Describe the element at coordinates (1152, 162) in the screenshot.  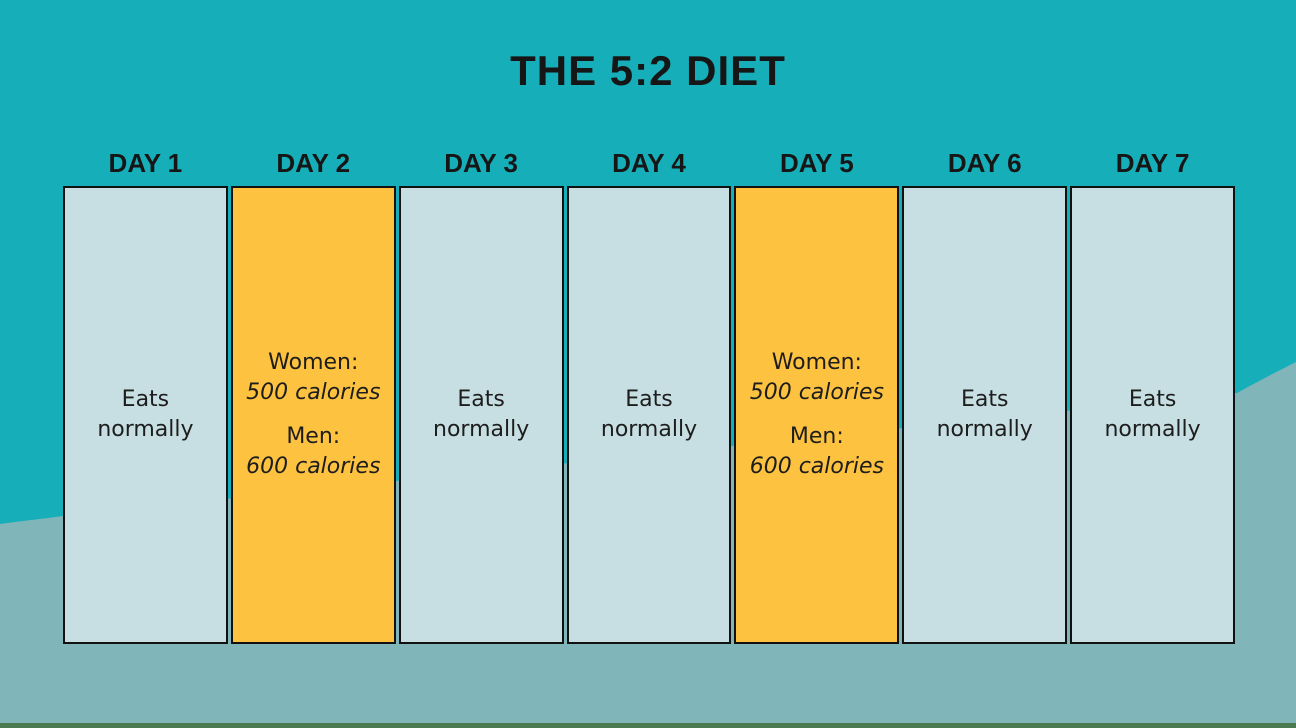
I see `day-header: DAY 7` at that location.